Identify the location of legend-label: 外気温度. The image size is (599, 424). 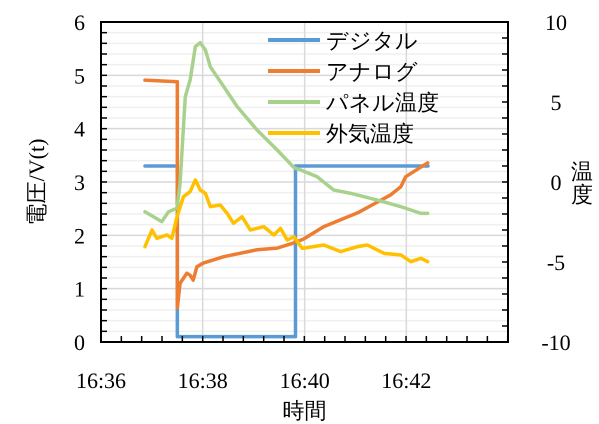
(370, 133).